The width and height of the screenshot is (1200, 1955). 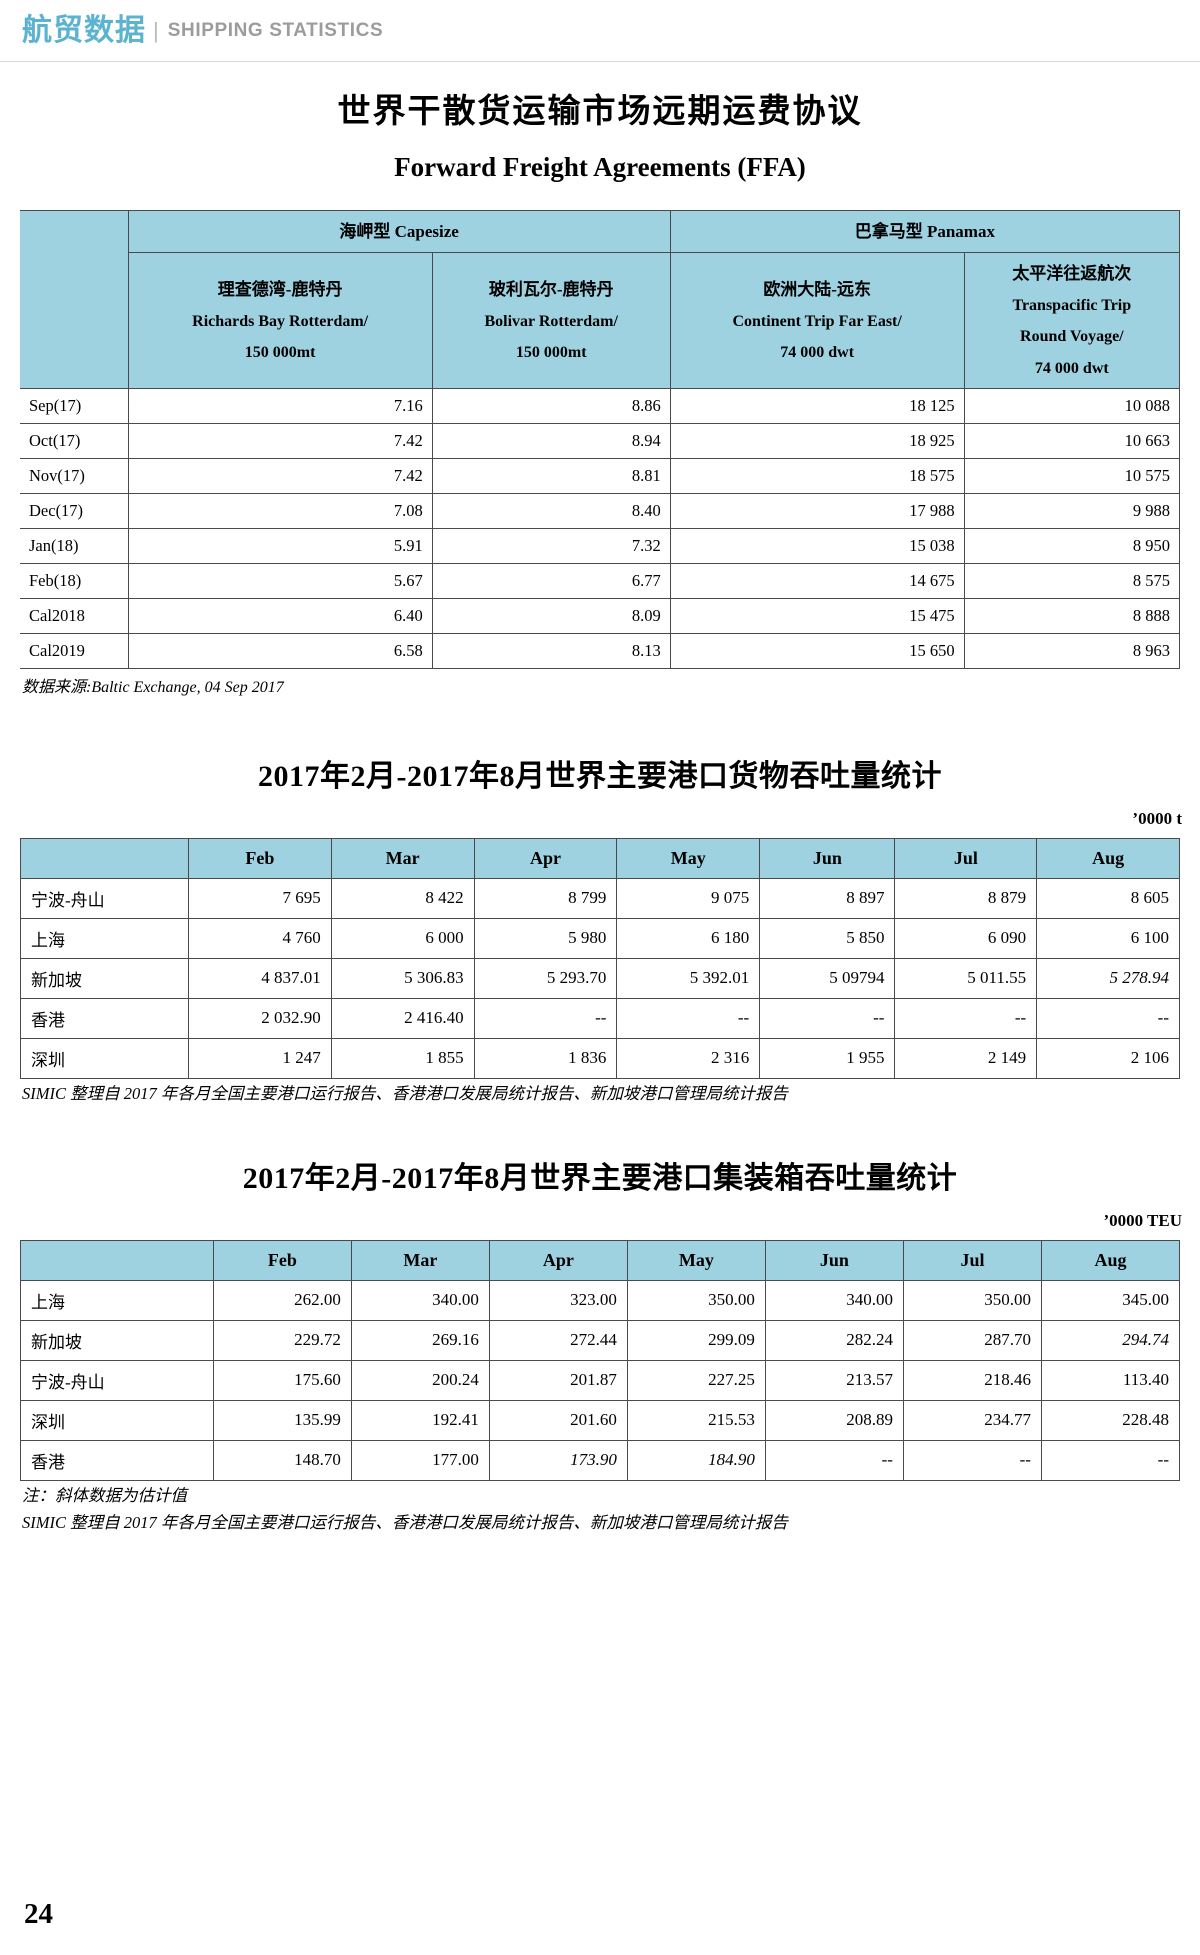 What do you see at coordinates (1110, 1260) in the screenshot?
I see `container-row-col-aug: Aug` at bounding box center [1110, 1260].